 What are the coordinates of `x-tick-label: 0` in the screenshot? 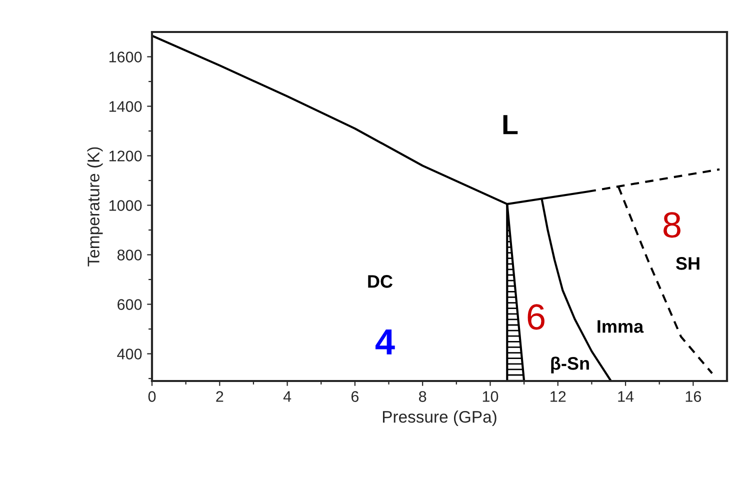 It's located at (152, 396).